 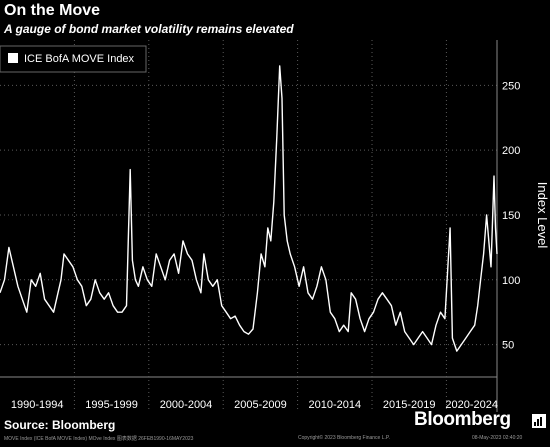 What do you see at coordinates (497, 438) in the screenshot?
I see `footer-timestamp: 08-May-2023 02:40:20` at bounding box center [497, 438].